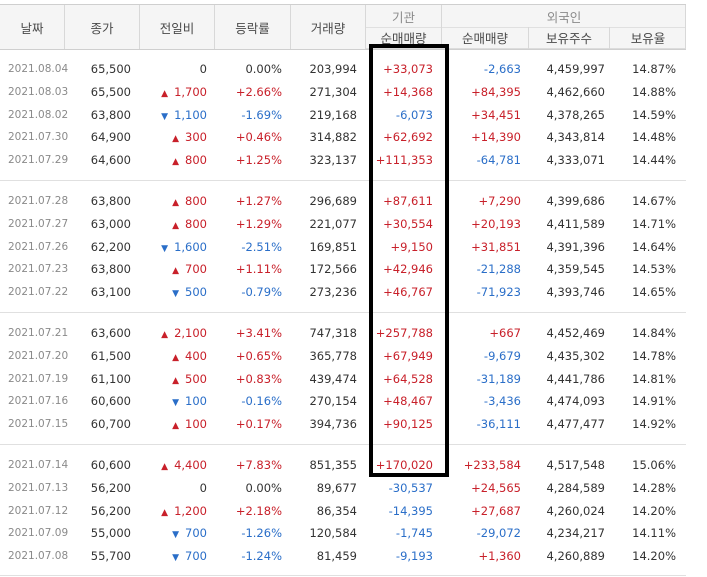 This screenshot has height=577, width=707. Describe the element at coordinates (203, 487) in the screenshot. I see `change-value: 0` at that location.